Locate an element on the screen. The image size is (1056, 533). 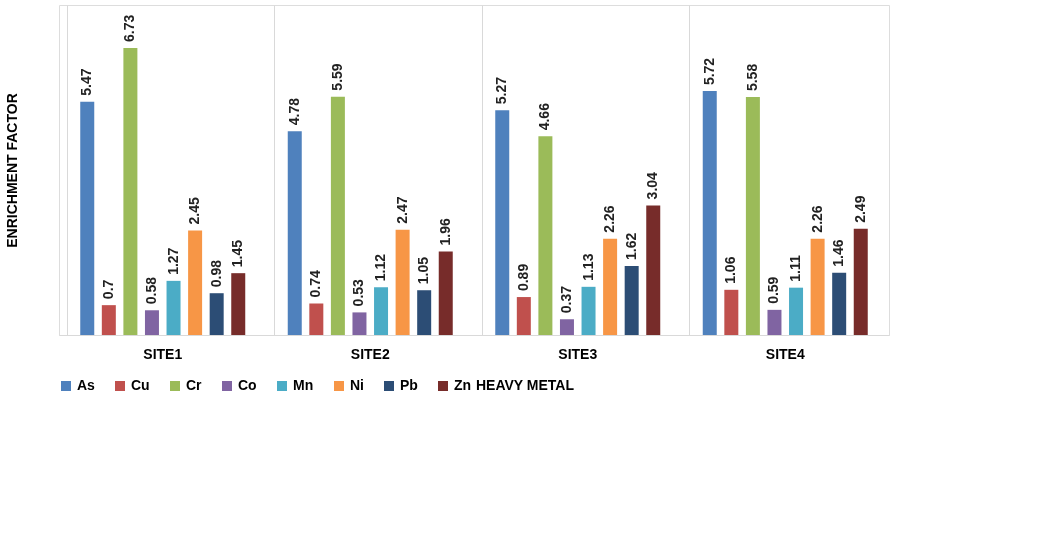
data-label: 4.66 is located at coordinates (544, 116).